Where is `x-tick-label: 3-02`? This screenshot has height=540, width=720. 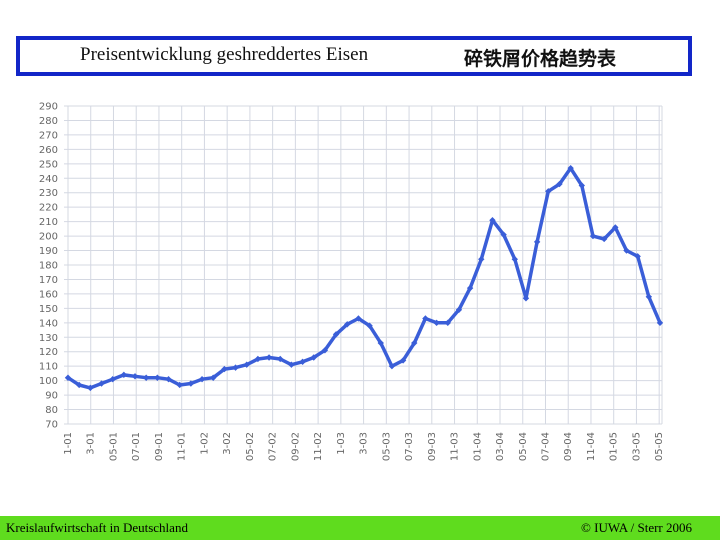
x-tick-label: 3-02 is located at coordinates (227, 443).